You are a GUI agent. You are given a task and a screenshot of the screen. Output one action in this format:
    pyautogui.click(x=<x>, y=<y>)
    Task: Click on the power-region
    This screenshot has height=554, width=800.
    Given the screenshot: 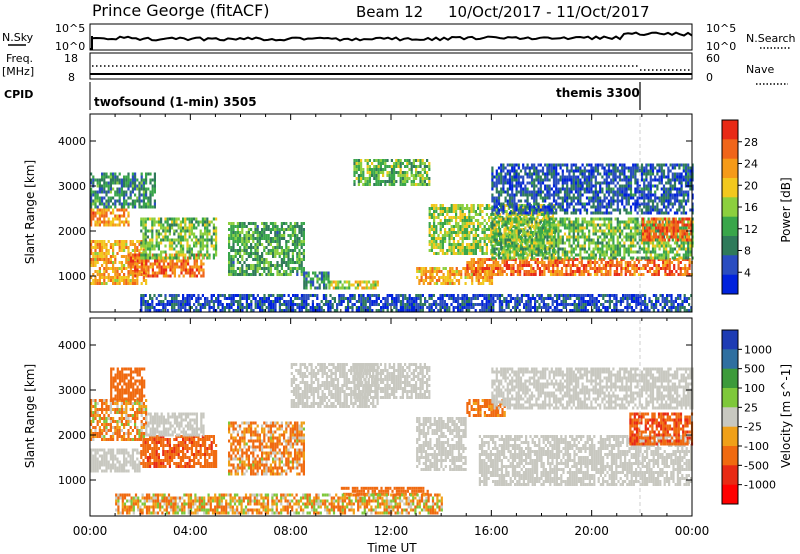 What is the action you would take?
    pyautogui.click(x=110, y=217)
    